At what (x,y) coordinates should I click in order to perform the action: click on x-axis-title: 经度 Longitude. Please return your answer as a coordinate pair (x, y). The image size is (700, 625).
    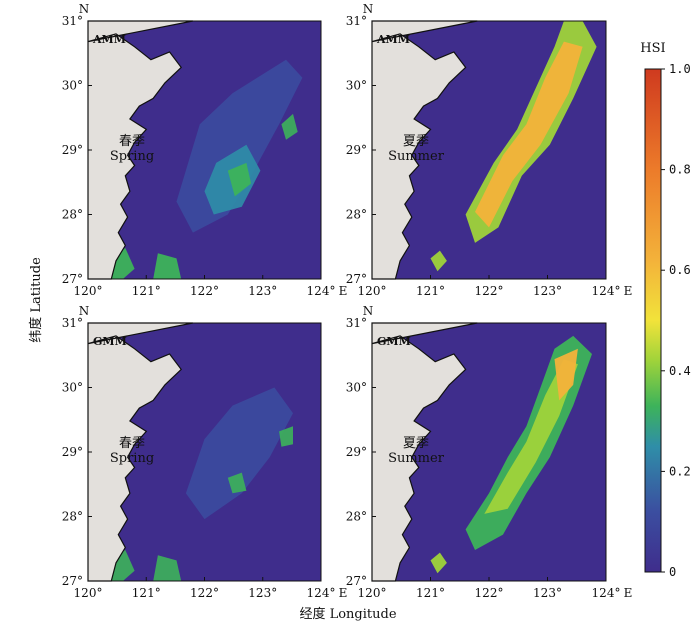
    Looking at the image, I should click on (347, 614).